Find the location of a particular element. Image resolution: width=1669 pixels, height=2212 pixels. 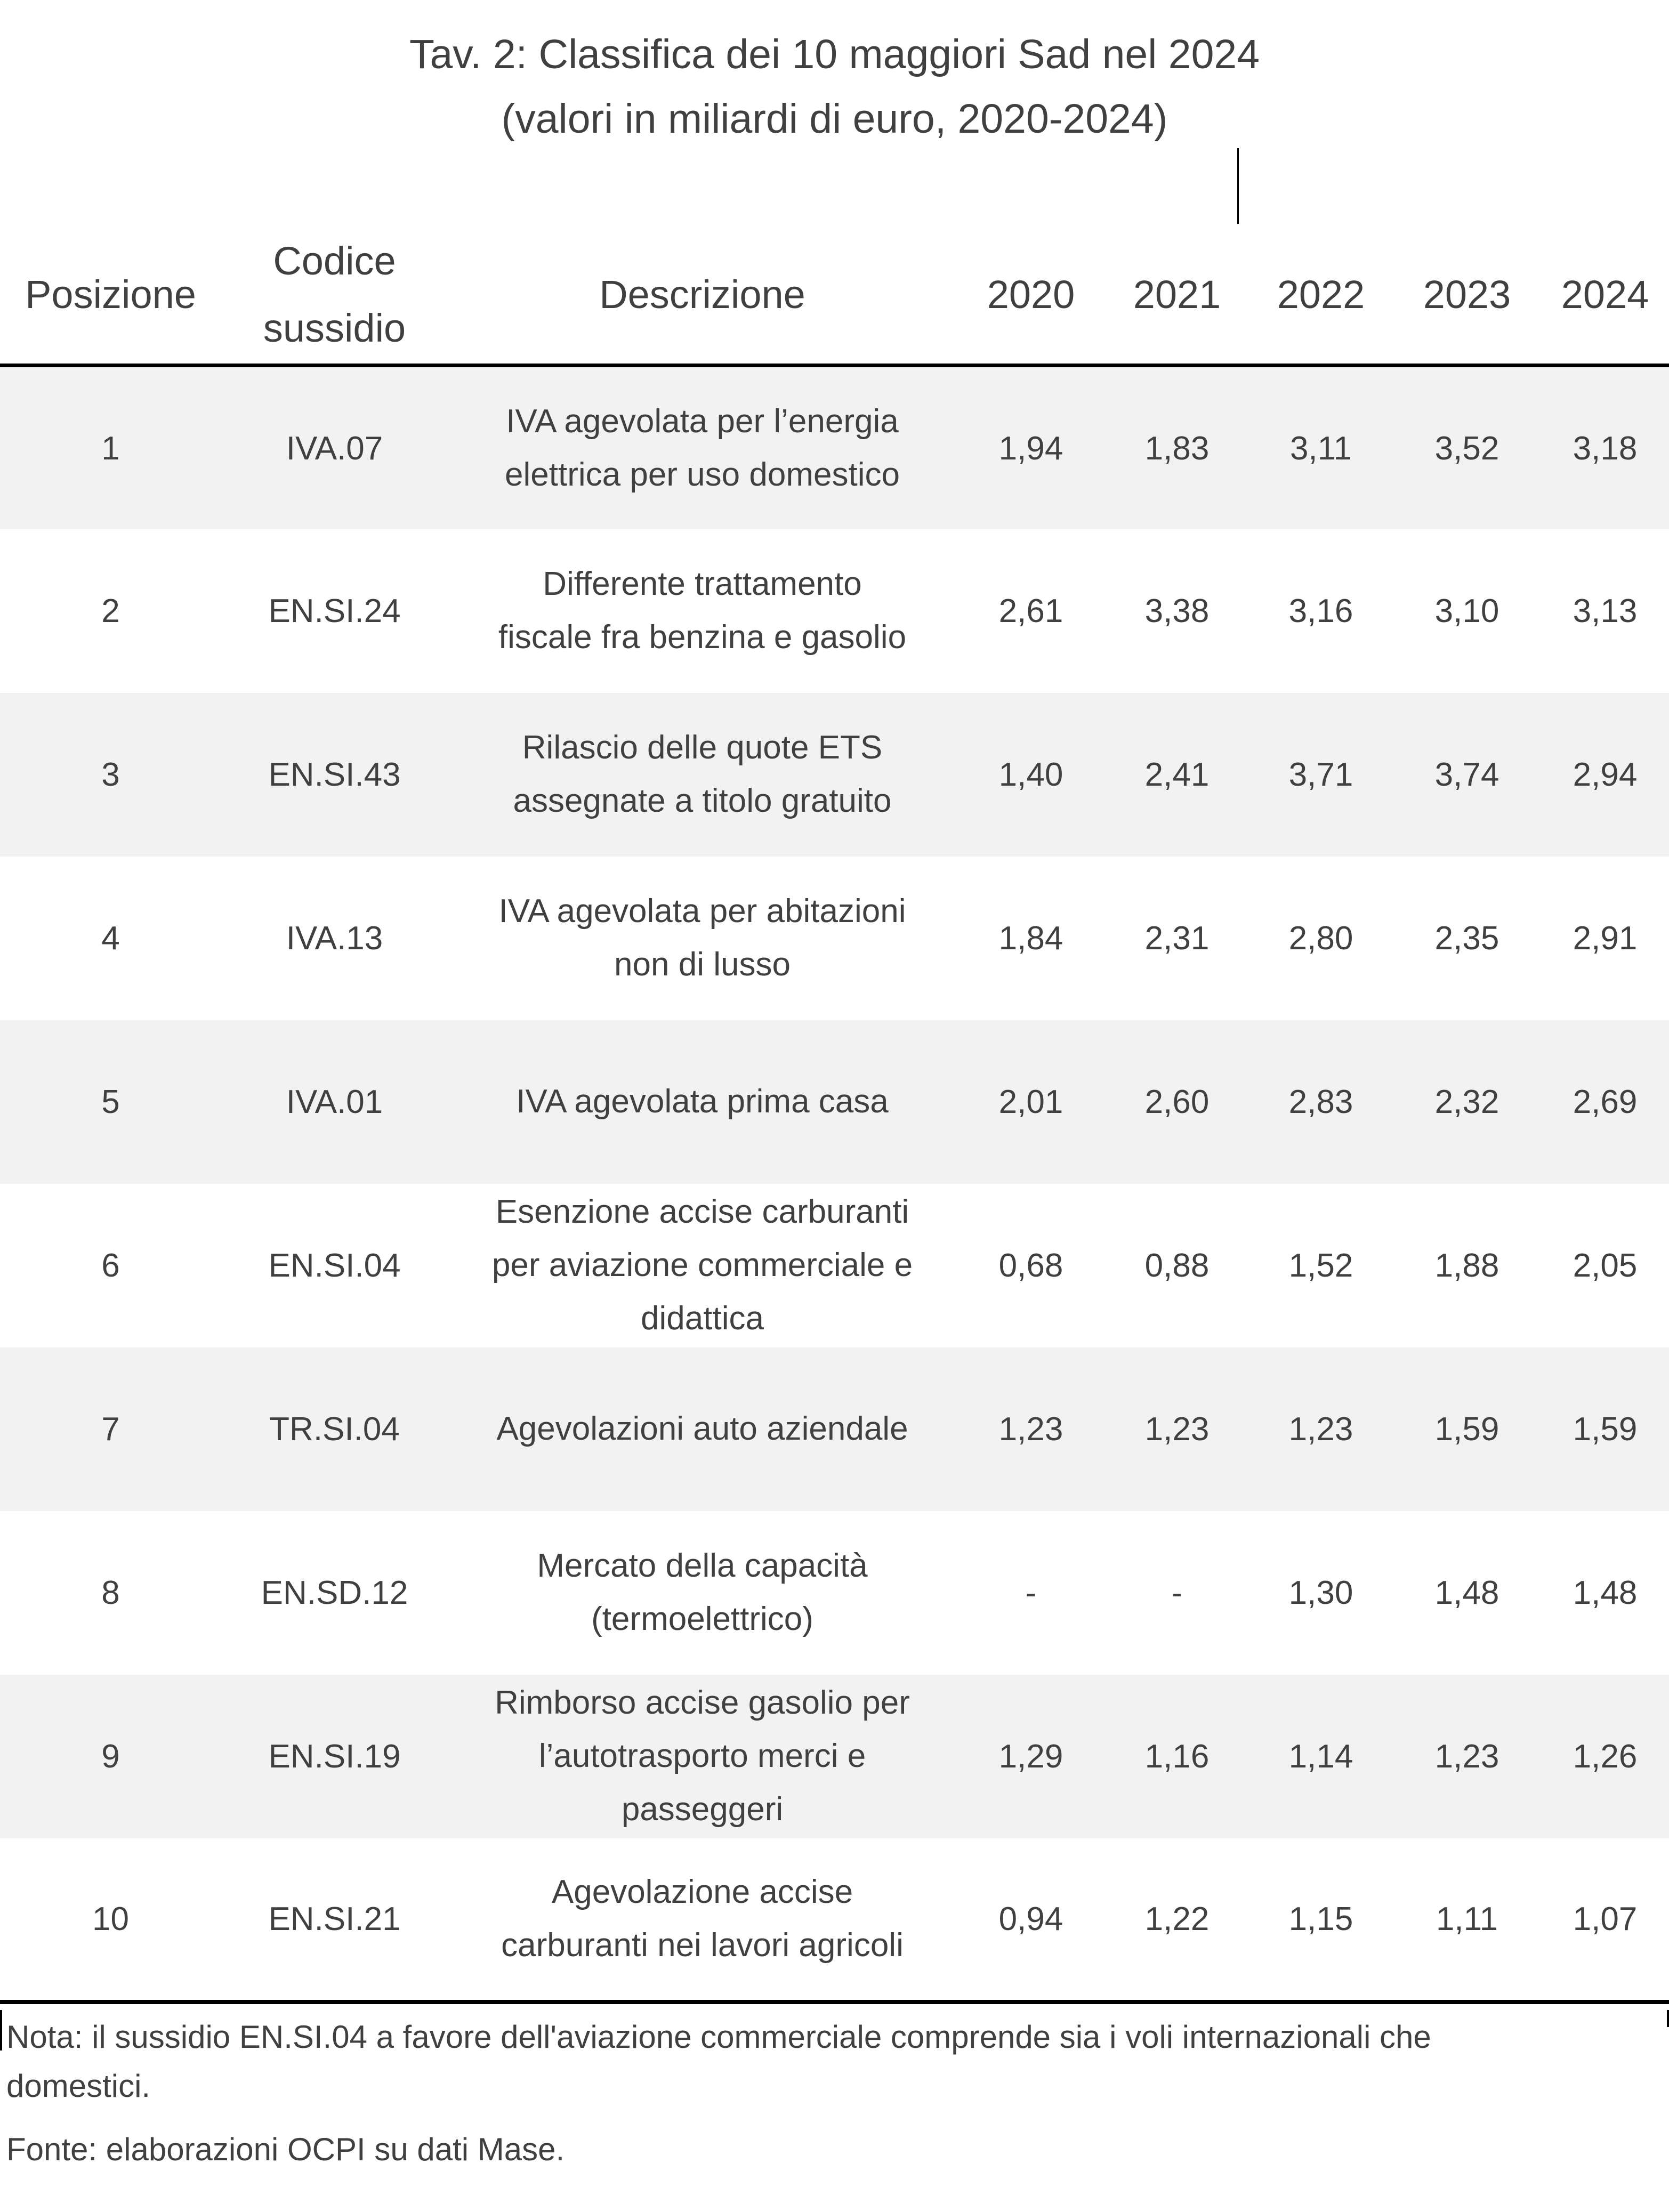

value-2020-cell: 1,94 is located at coordinates (1030, 448).